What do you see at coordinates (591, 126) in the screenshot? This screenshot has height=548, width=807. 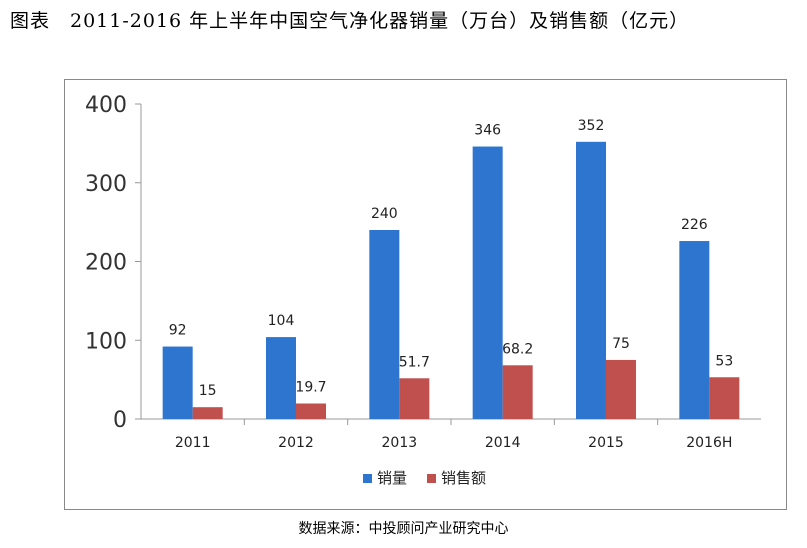 I see `data-label: 352` at bounding box center [591, 126].